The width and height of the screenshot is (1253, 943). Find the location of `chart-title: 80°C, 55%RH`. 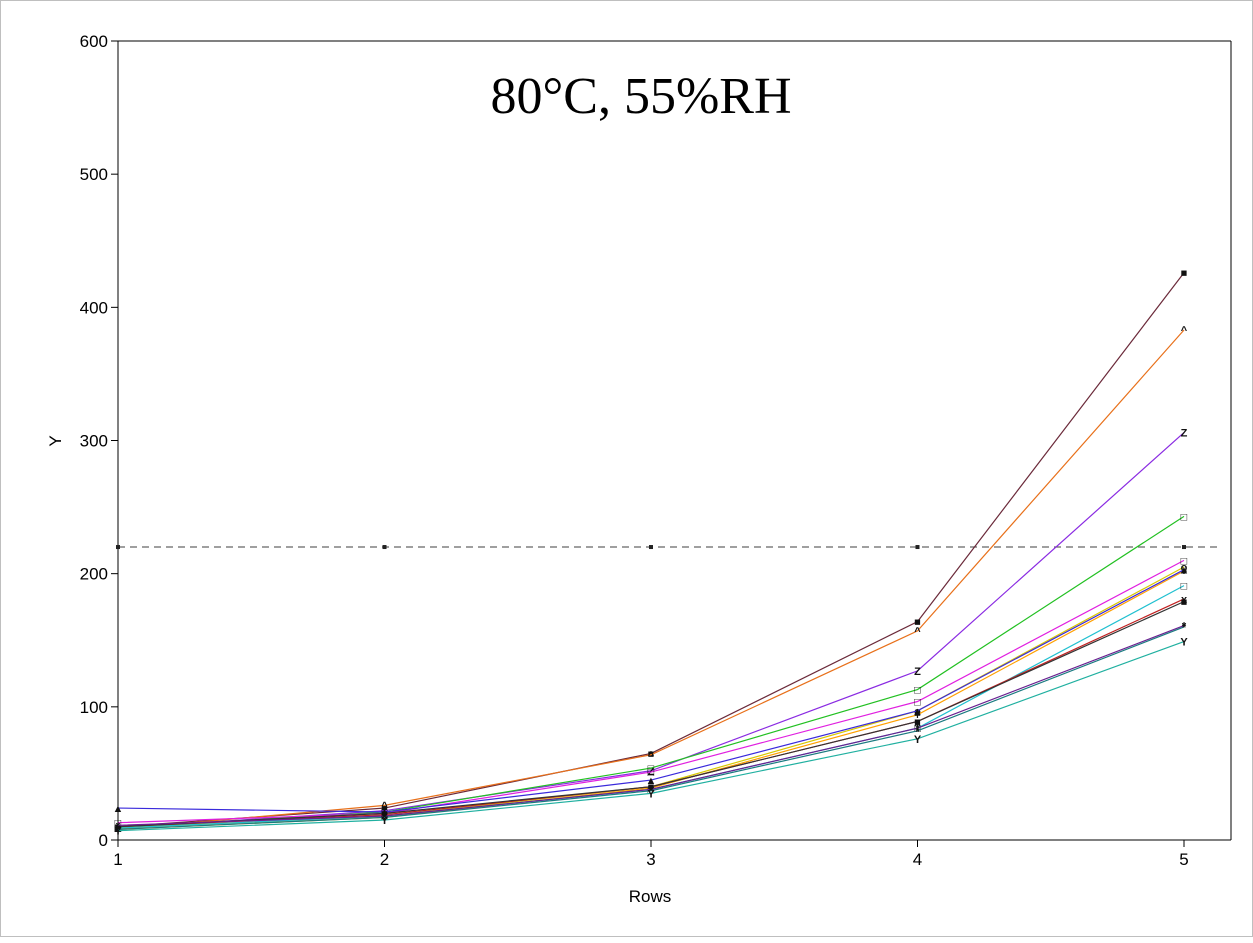

chart-title: 80°C, 55%RH is located at coordinates (640, 96).